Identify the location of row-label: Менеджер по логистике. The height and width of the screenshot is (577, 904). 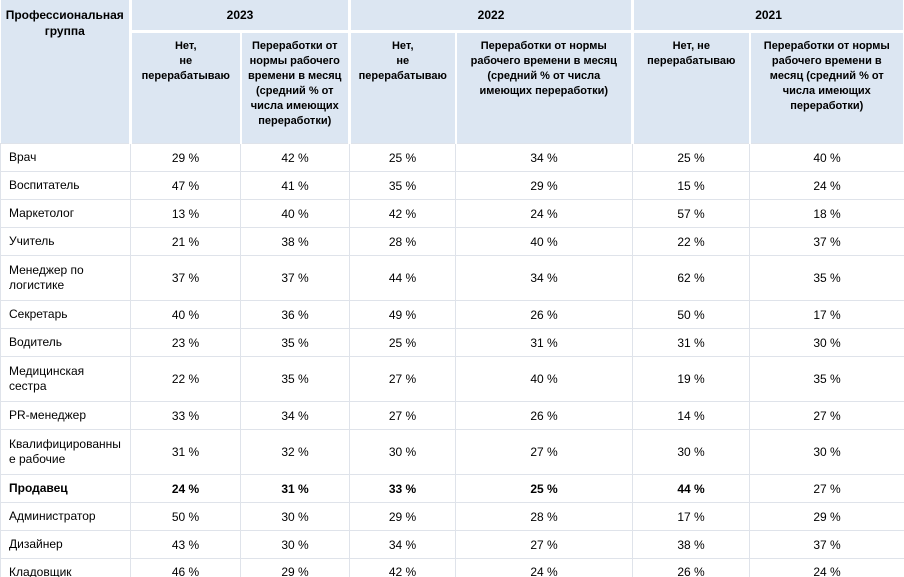
(65, 278).